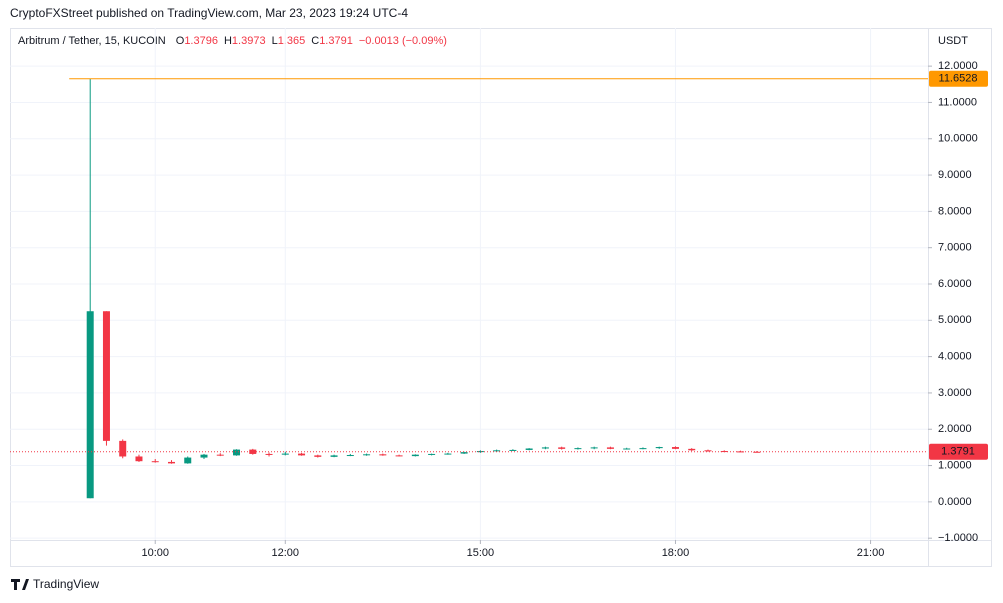 This screenshot has width=1003, height=603. What do you see at coordinates (92, 41) in the screenshot?
I see `legend-item: Arbitrum / Tether, 15, KUCOIN` at bounding box center [92, 41].